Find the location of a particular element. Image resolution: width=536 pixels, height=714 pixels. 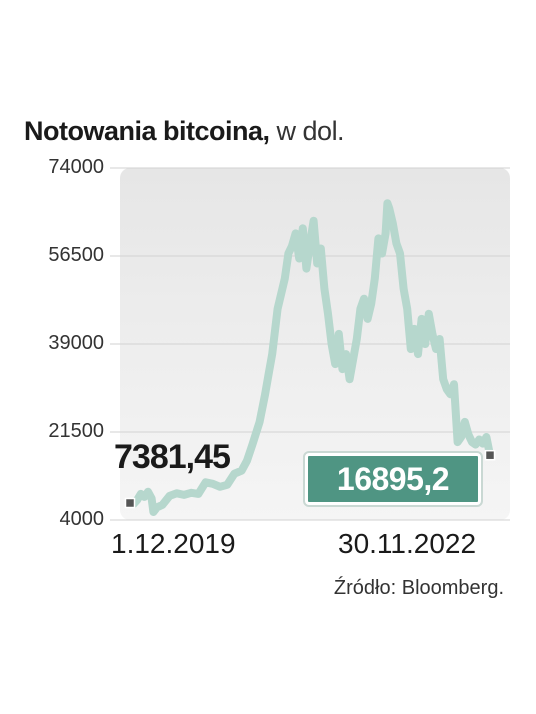

end-marker is located at coordinates (490, 455).